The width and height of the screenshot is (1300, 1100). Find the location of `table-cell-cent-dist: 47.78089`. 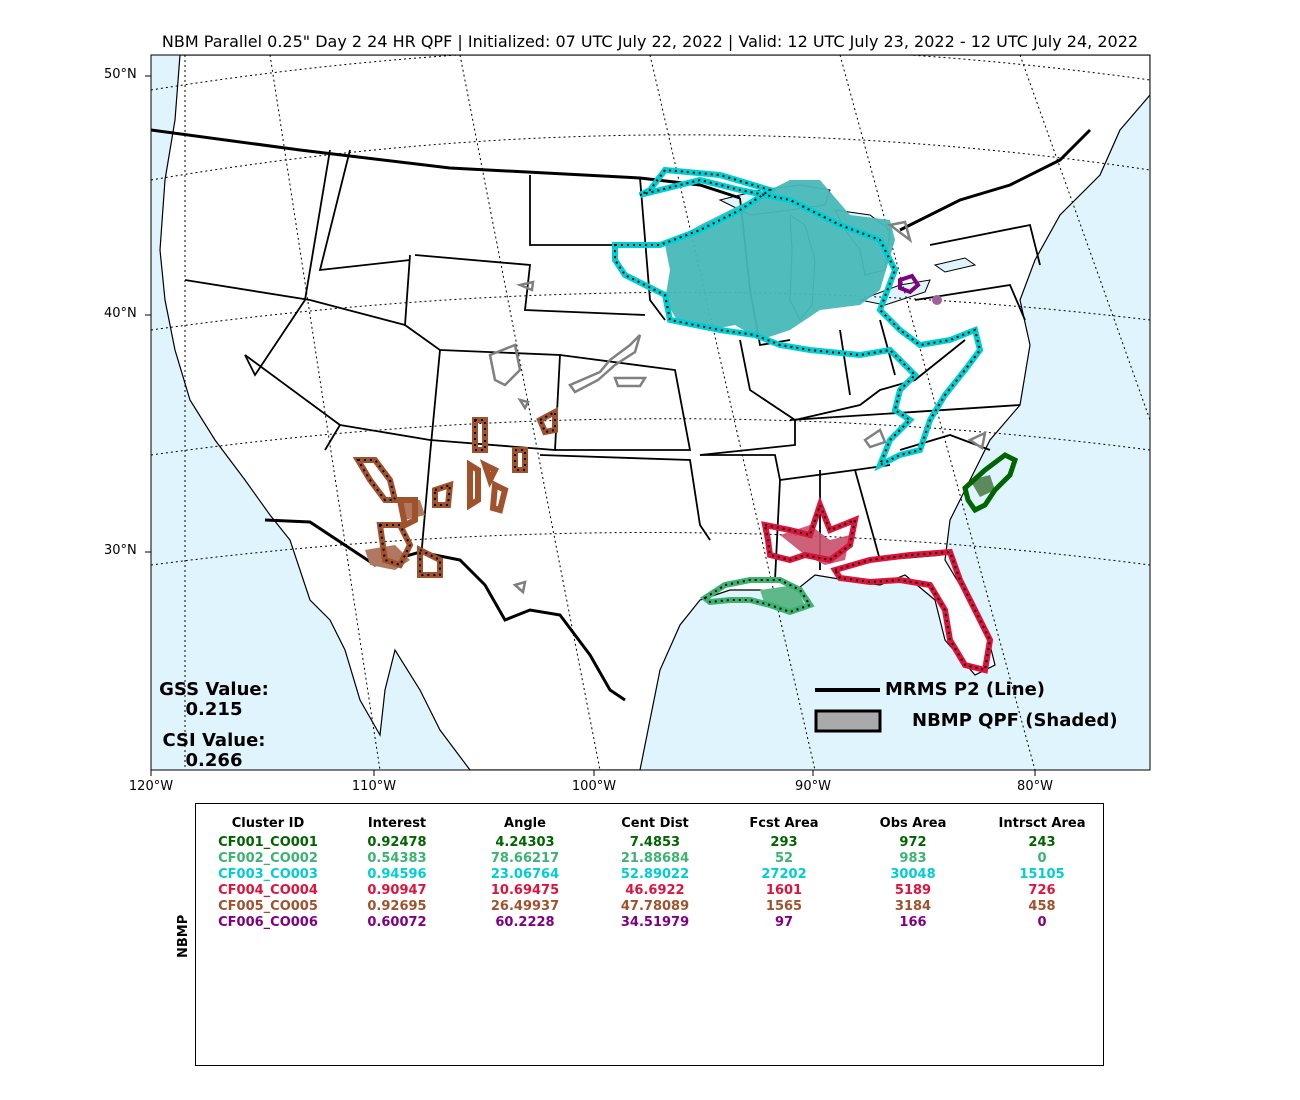

table-cell-cent-dist: 47.78089 is located at coordinates (655, 906).